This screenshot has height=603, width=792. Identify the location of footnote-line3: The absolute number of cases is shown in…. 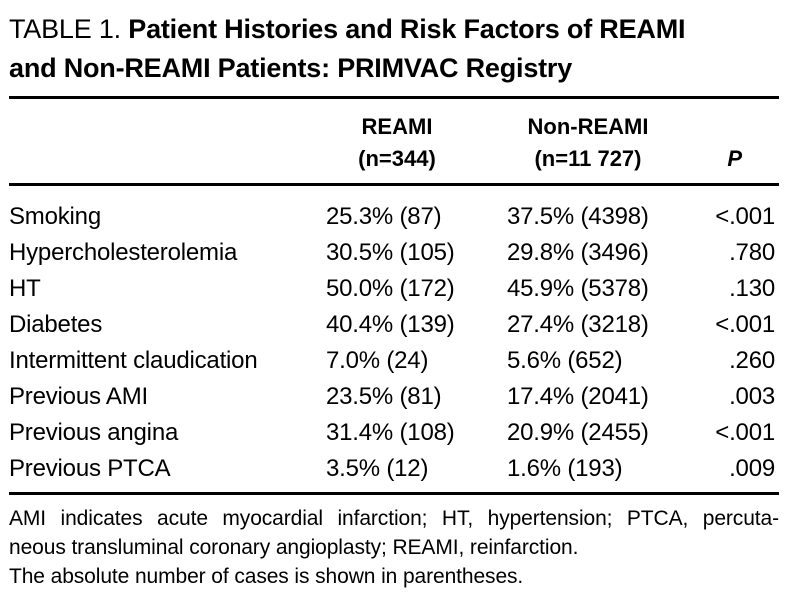
(266, 576).